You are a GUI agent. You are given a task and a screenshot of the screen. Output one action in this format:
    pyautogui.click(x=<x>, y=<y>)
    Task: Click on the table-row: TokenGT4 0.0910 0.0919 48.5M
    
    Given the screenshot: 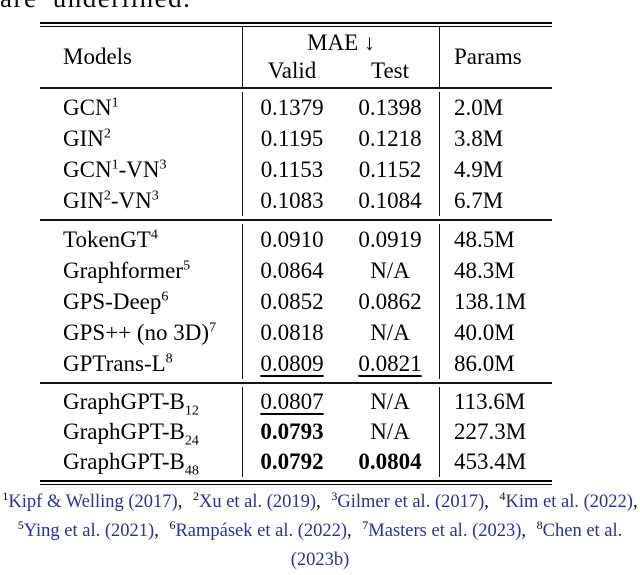 What is the action you would take?
    pyautogui.click(x=296, y=239)
    